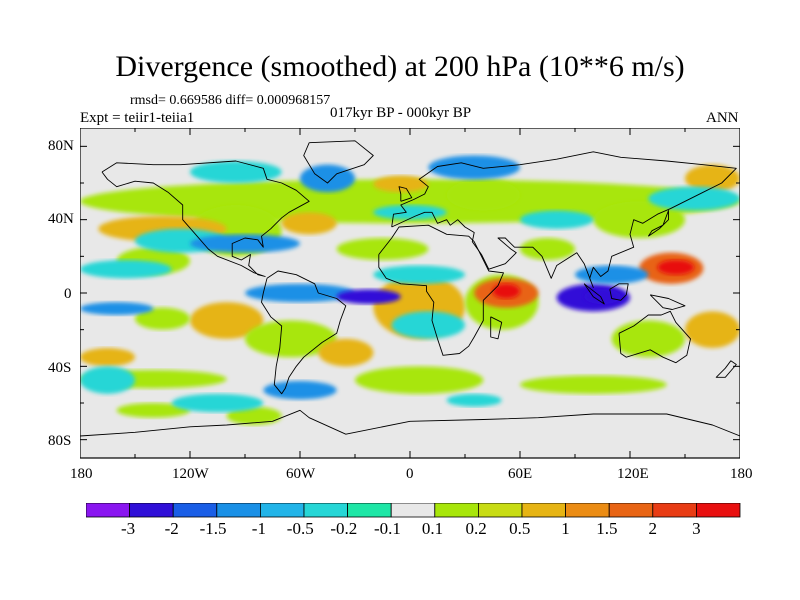  What do you see at coordinates (128, 528) in the screenshot?
I see `colorbar-label: -3` at bounding box center [128, 528].